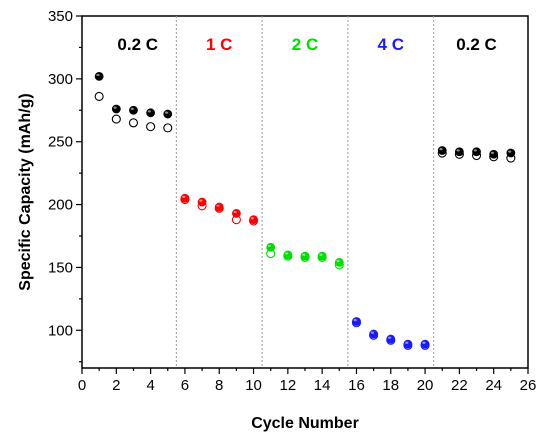  I want to click on y-tick-label: 250, so click(60, 142).